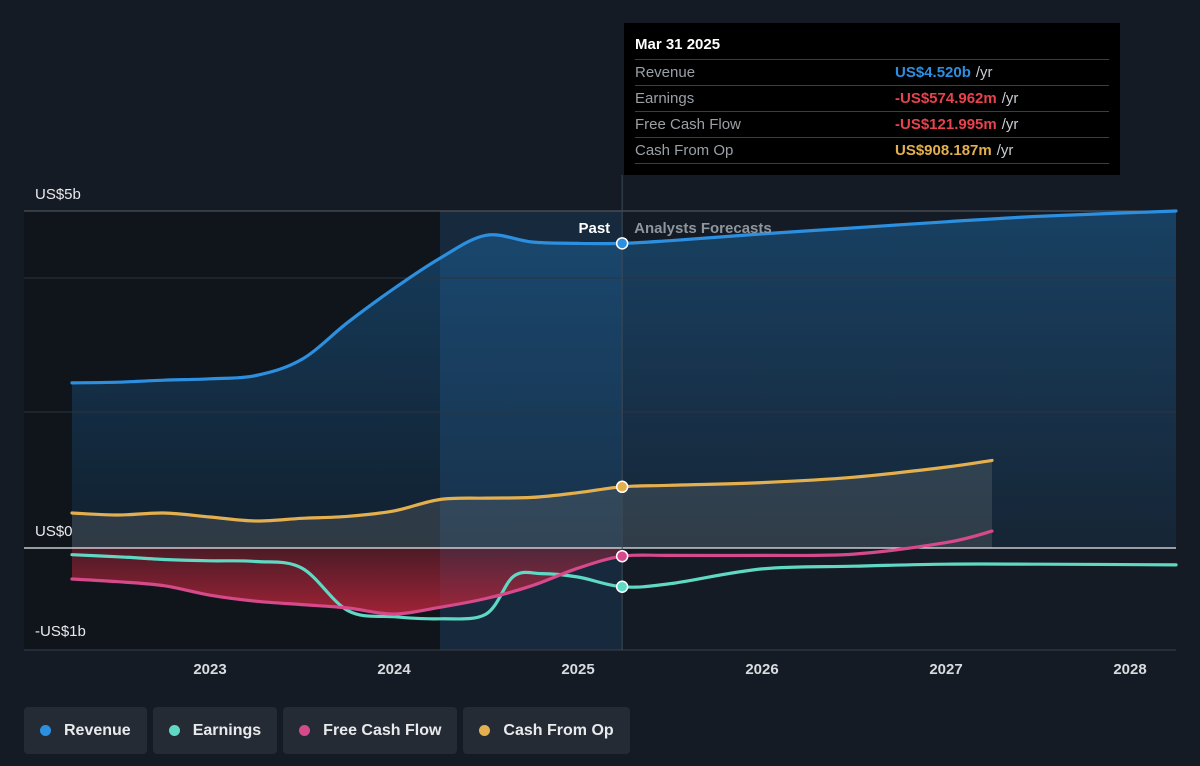  Describe the element at coordinates (622, 556) in the screenshot. I see `marker-free-cash-flow` at that location.